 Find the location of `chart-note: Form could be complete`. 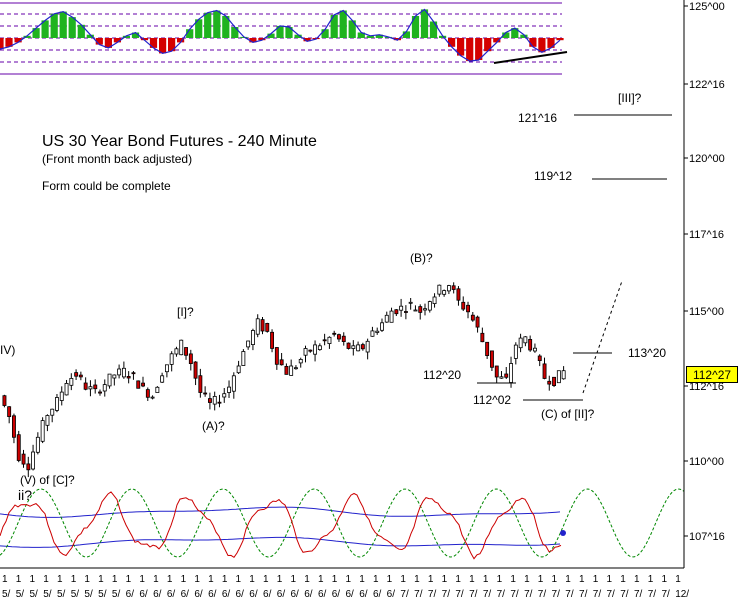

chart-note: Form could be complete is located at coordinates (106, 186).